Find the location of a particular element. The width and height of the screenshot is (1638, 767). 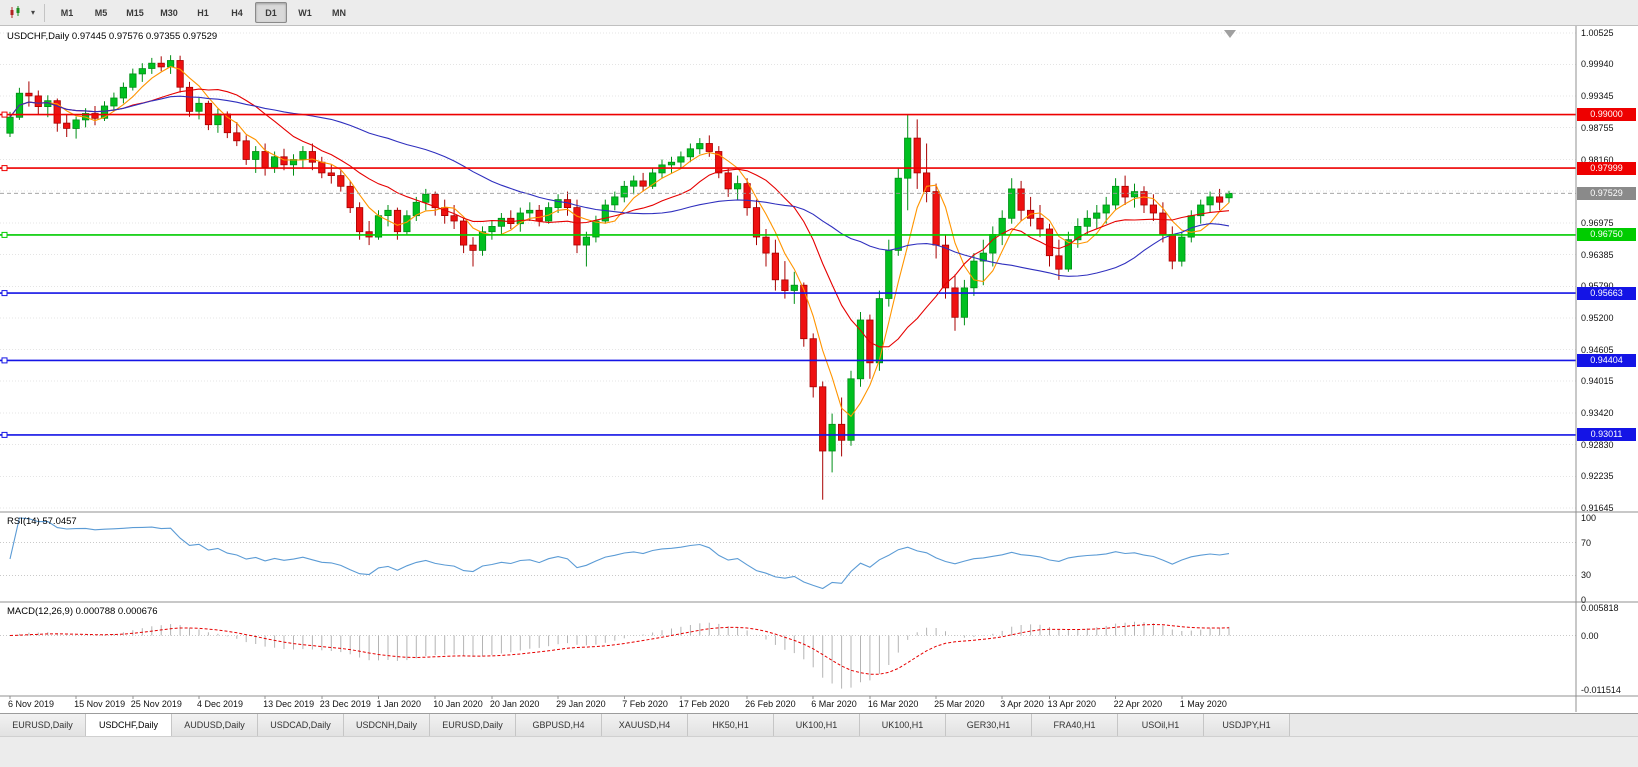

toolbar-separator is located at coordinates (44, 12).